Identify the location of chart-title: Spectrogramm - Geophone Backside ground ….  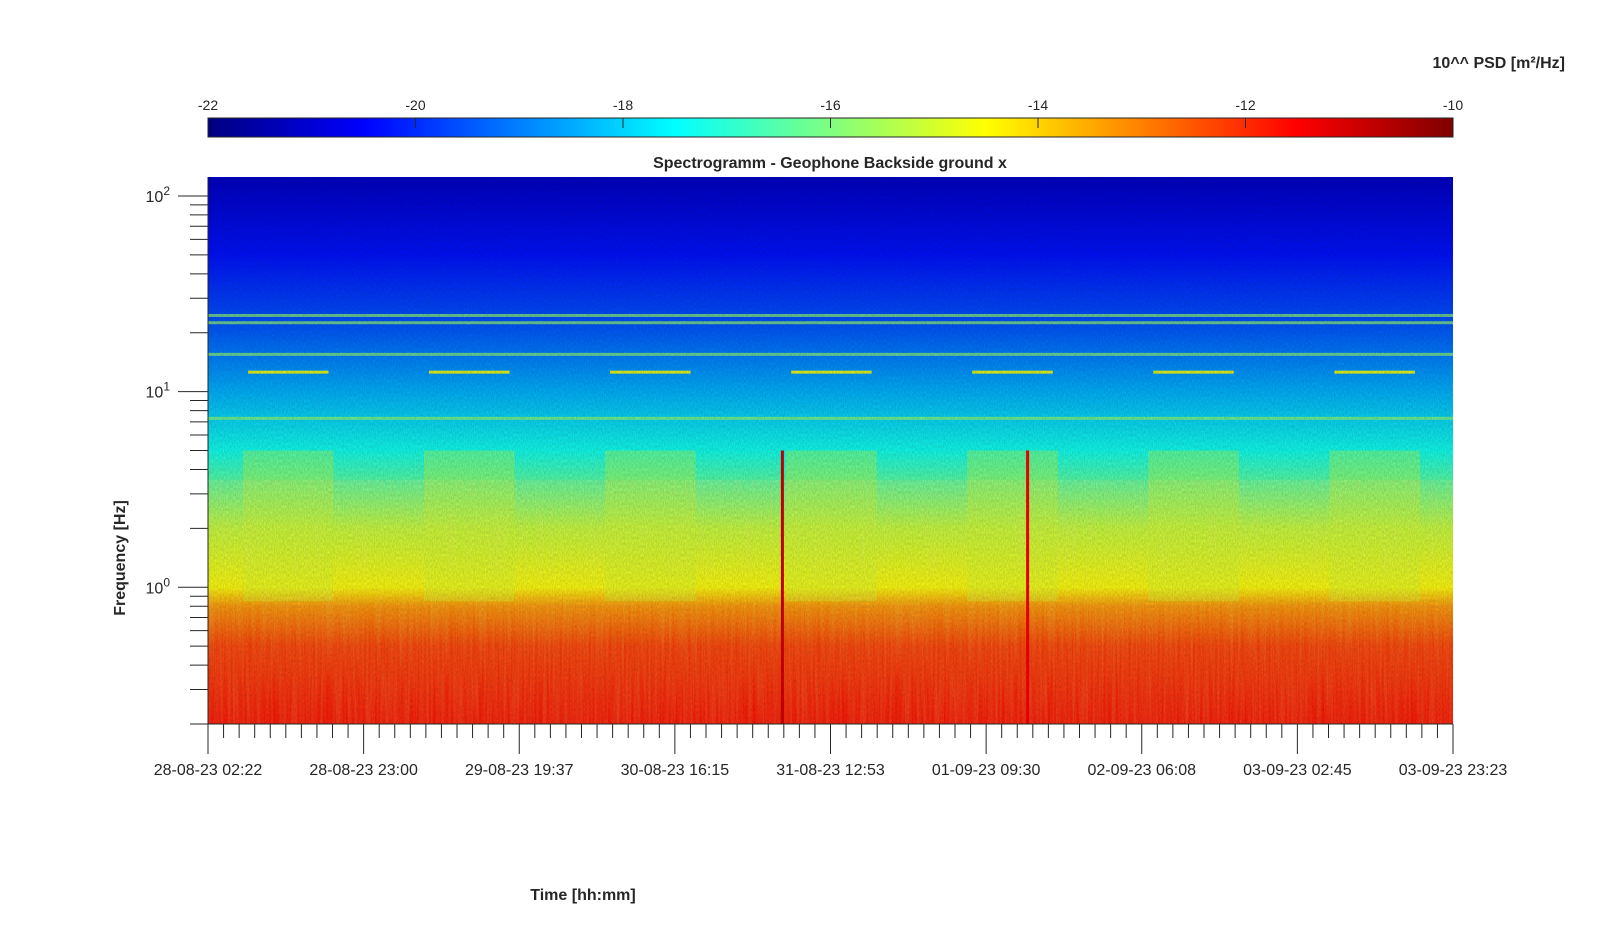
(830, 163).